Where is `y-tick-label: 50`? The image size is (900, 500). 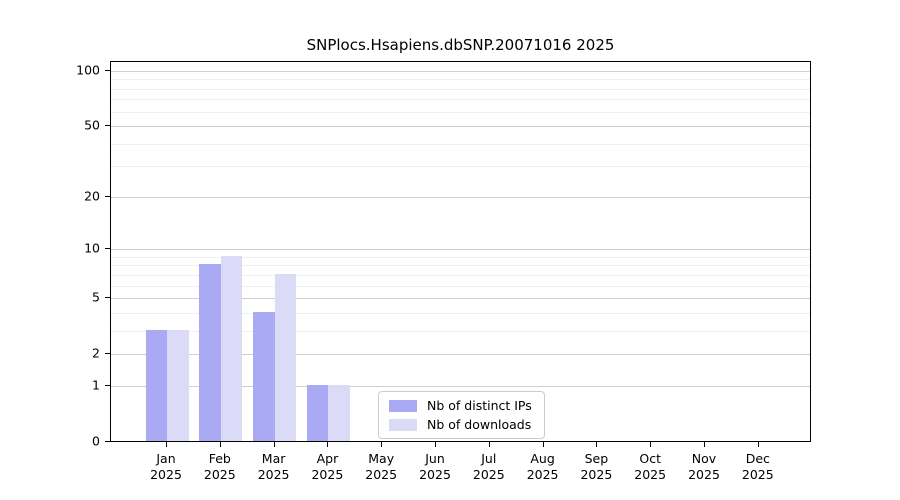
y-tick-label: 50 is located at coordinates (92, 125).